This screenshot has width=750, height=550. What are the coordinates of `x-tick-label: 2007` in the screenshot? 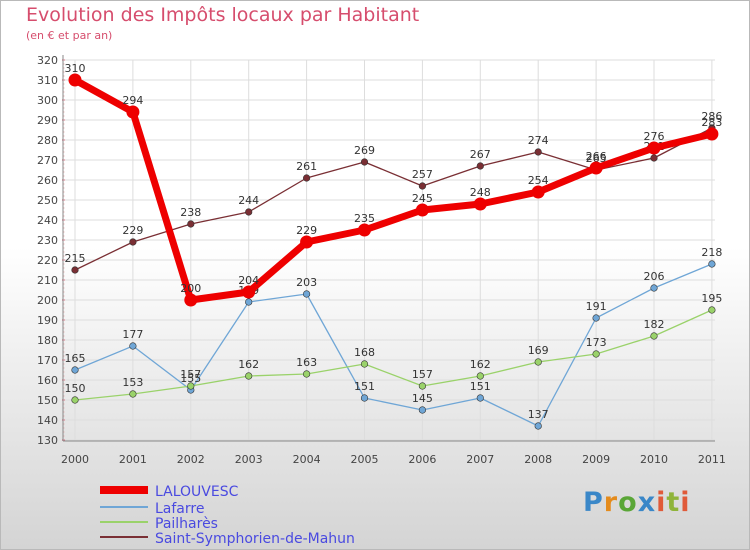 It's located at (480, 459).